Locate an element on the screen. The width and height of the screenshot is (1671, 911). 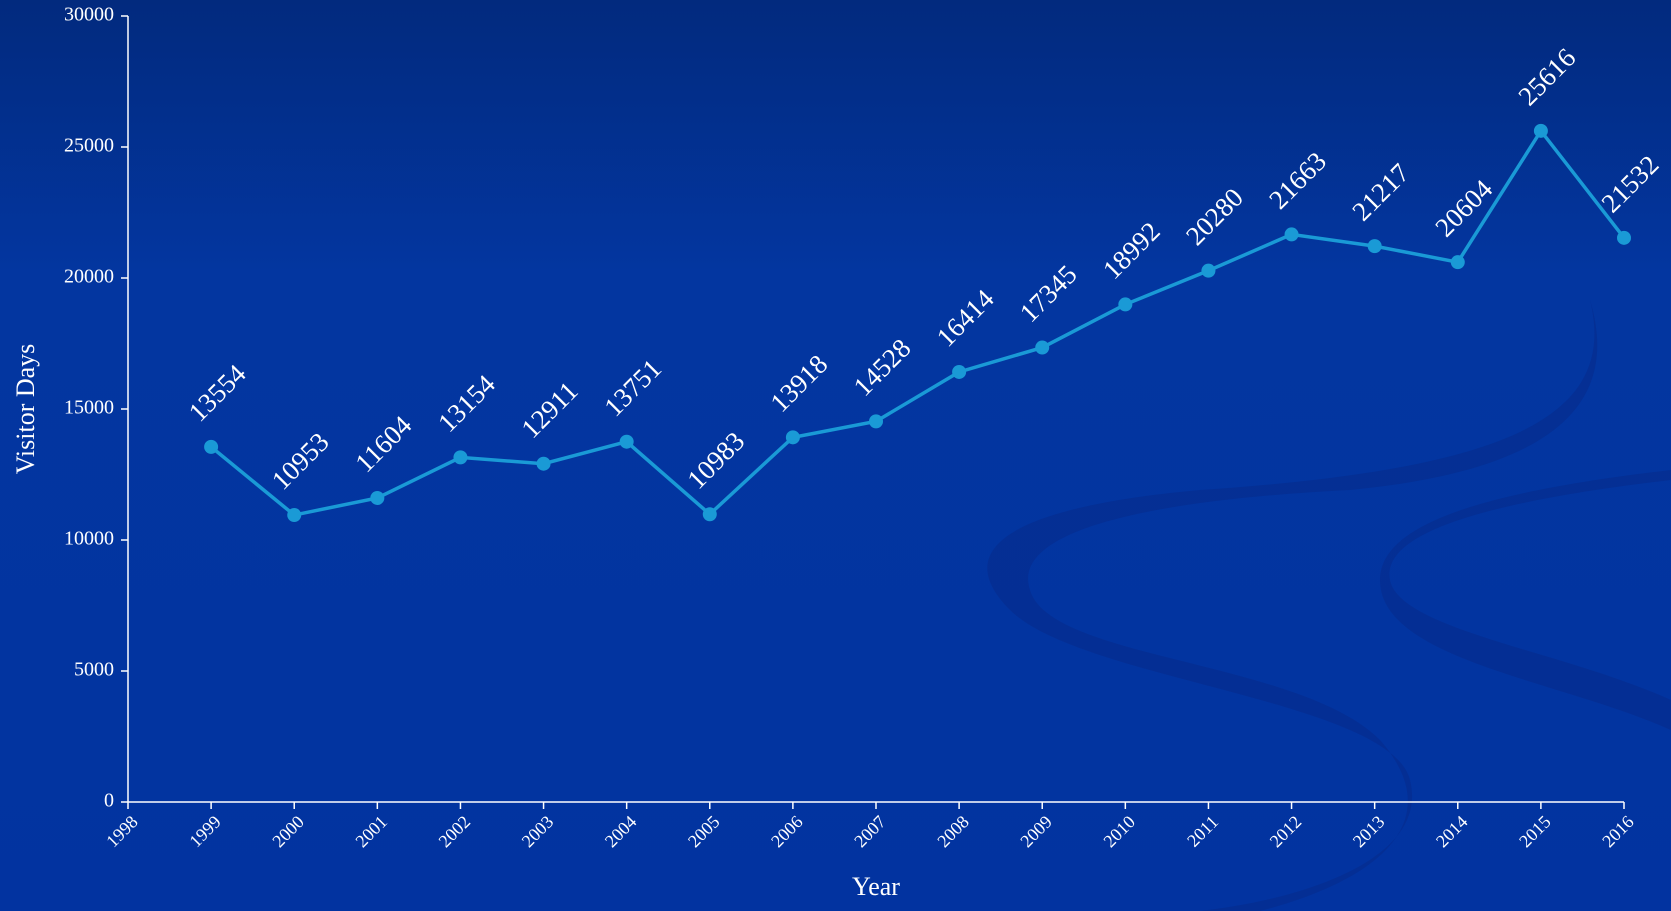
decor-swirl is located at coordinates (1525, 600).